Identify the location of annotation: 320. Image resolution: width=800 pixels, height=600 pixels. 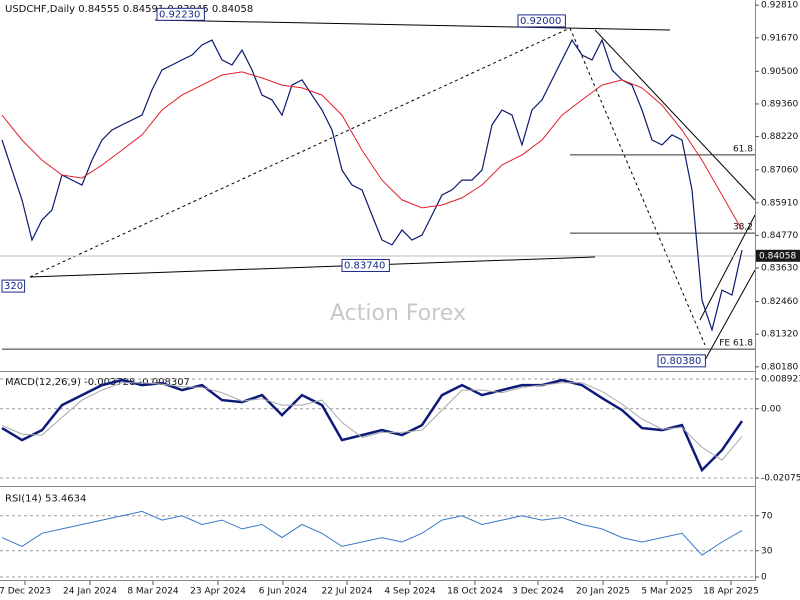
(13, 286).